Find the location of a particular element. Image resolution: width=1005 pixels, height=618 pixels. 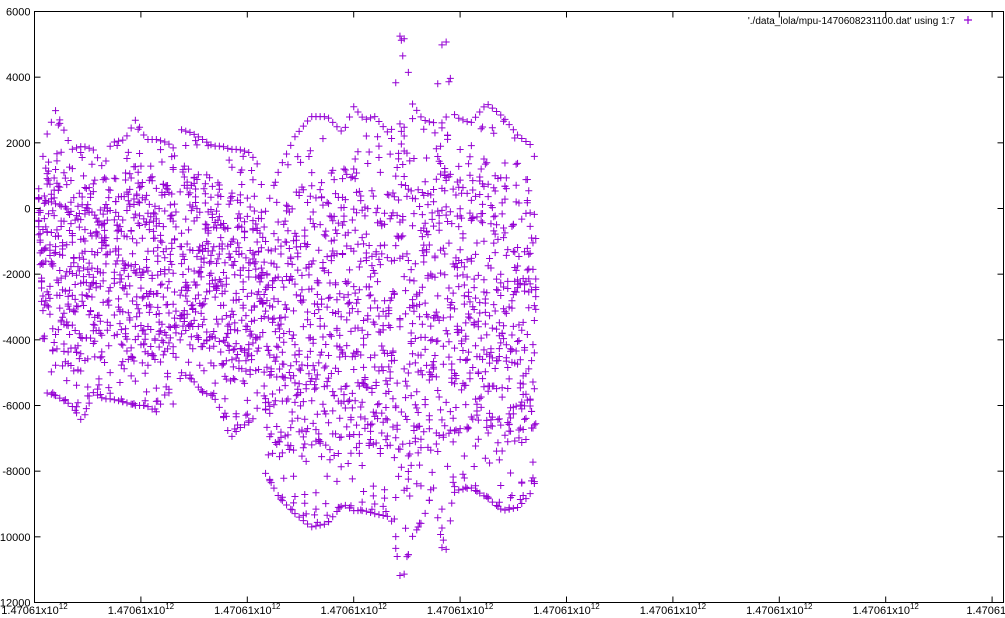

legend-marker-shape is located at coordinates (968, 20).